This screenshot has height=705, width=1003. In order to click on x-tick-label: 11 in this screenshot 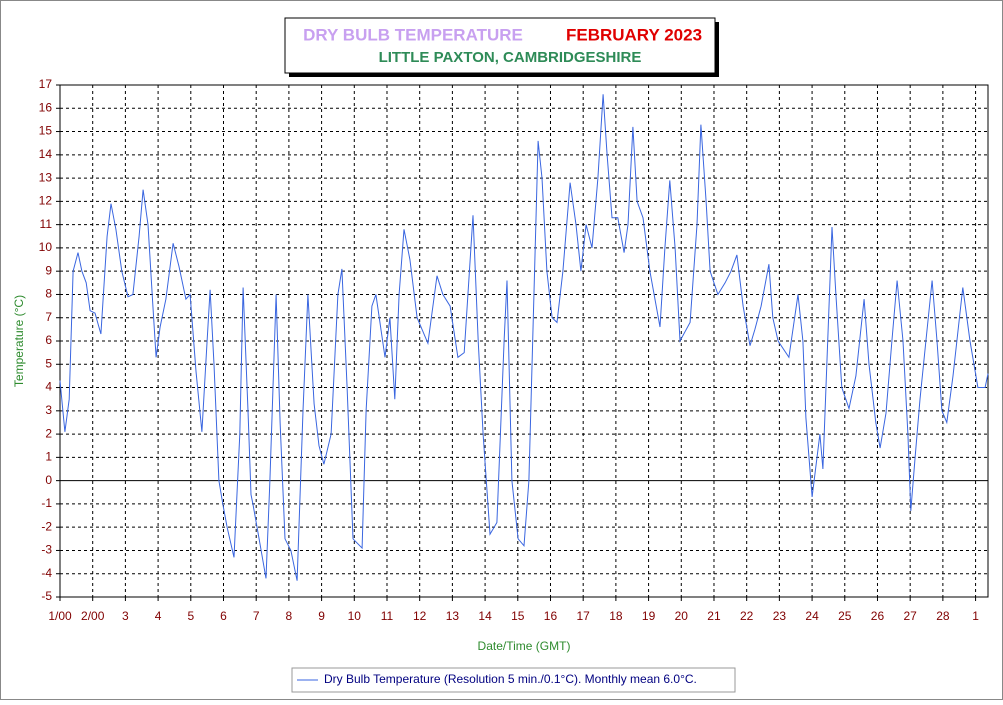, I will do `click(387, 616)`.